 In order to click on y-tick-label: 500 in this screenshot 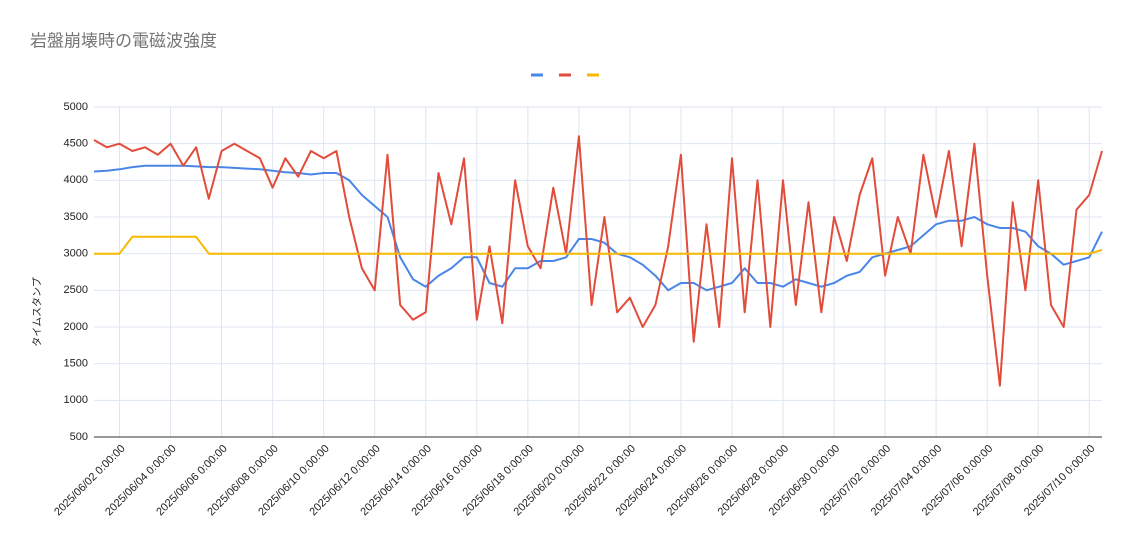, I will do `click(79, 437)`.